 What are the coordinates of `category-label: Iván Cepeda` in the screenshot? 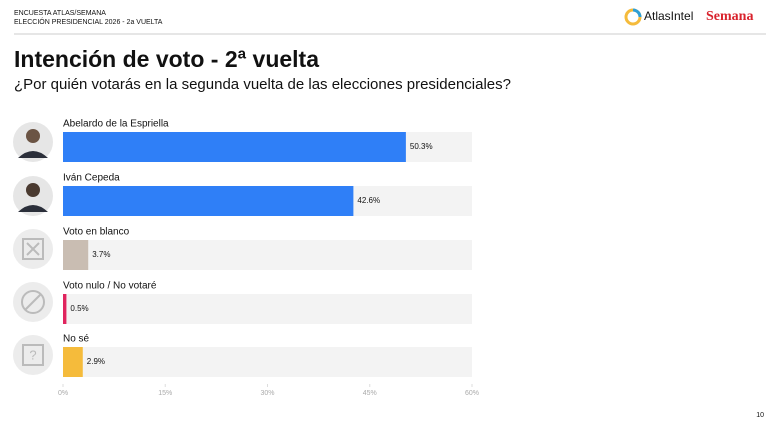 It's located at (91, 178).